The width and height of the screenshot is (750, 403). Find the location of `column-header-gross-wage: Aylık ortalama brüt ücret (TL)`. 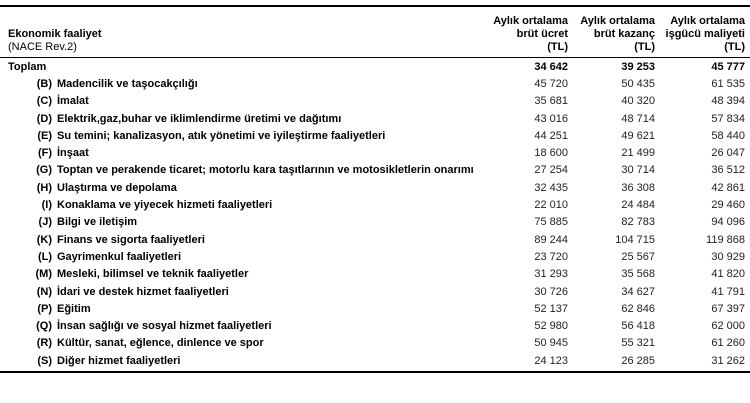

column-header-gross-wage: Aylık ortalama brüt ücret (TL) is located at coordinates (524, 34).